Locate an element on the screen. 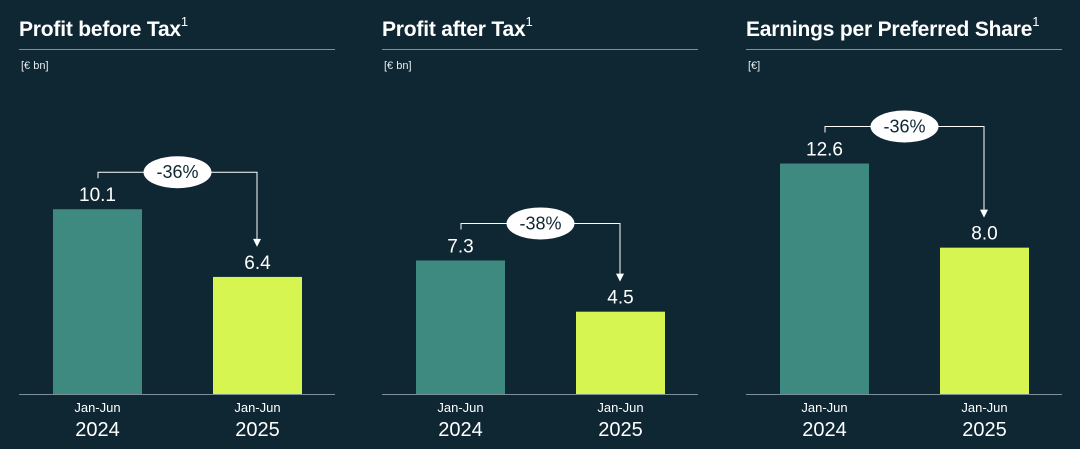 The width and height of the screenshot is (1080, 449). chart-title: Earnings per Preferred Share1 is located at coordinates (893, 28).